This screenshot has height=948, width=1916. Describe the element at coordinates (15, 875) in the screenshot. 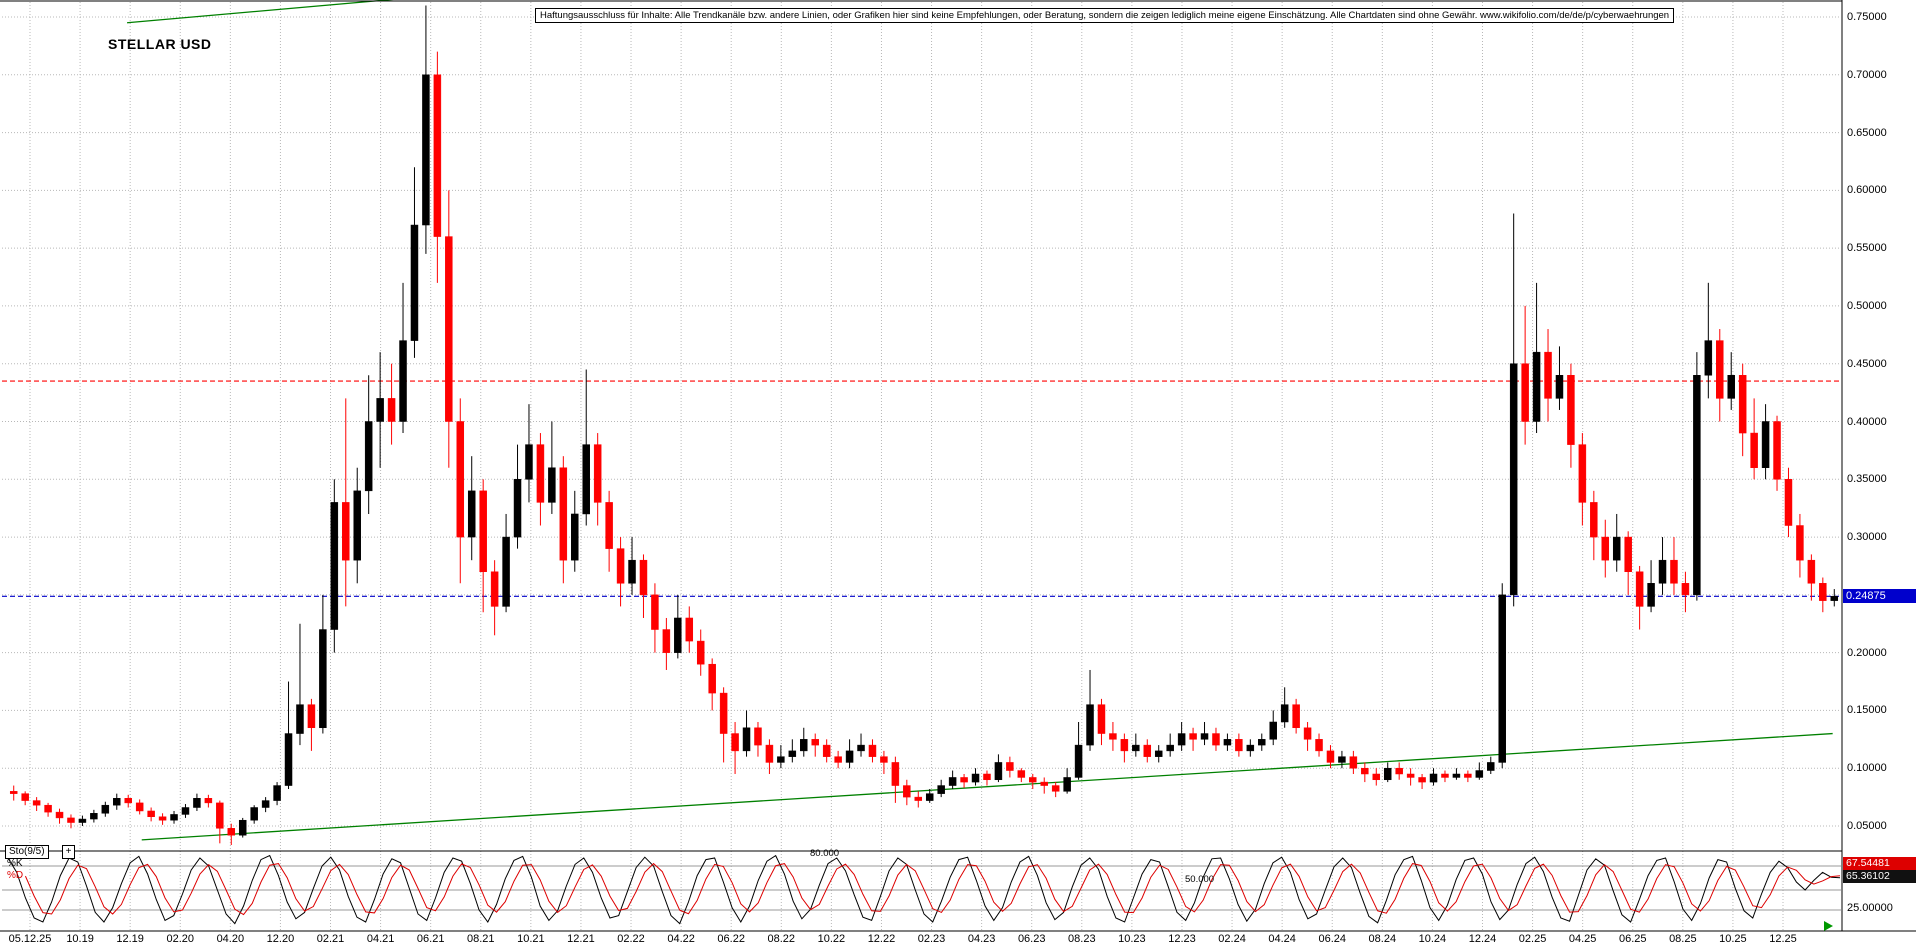

I see `stoch-d-label: %D` at that location.